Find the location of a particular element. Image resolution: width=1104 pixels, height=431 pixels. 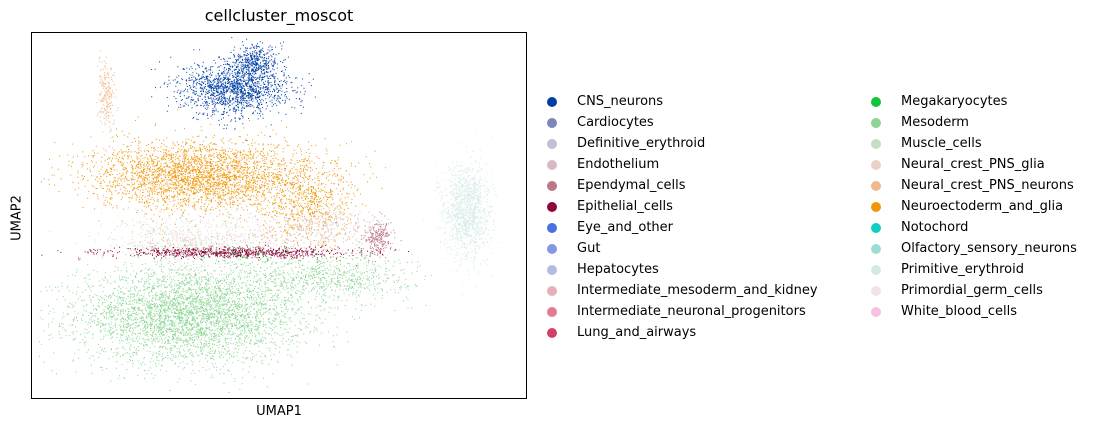

cluster-epithelial-cells is located at coordinates (225, 253).